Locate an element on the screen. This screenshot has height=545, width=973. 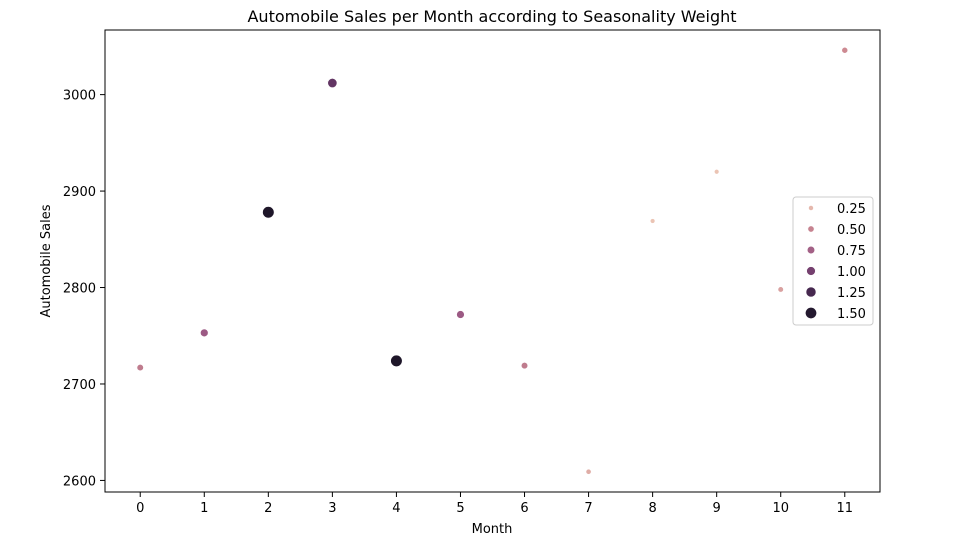
y-tick-label: 2800 is located at coordinates (79, 289).